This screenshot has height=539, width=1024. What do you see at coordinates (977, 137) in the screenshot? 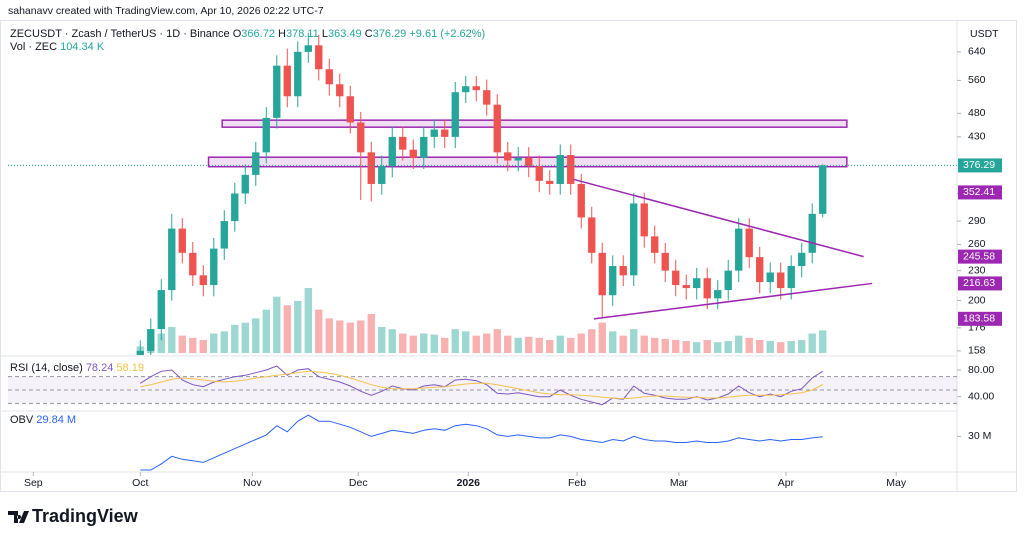
I see `price-tick-label: 430` at bounding box center [977, 137].